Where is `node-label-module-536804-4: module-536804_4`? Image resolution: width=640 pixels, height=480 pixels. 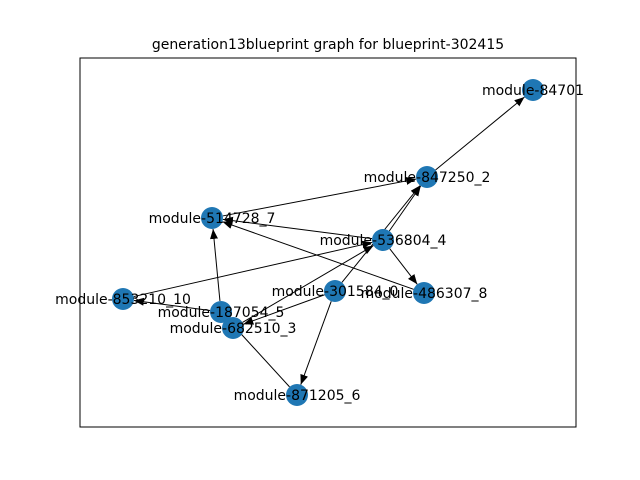
node-label-module-536804-4: module-536804_4 is located at coordinates (383, 241).